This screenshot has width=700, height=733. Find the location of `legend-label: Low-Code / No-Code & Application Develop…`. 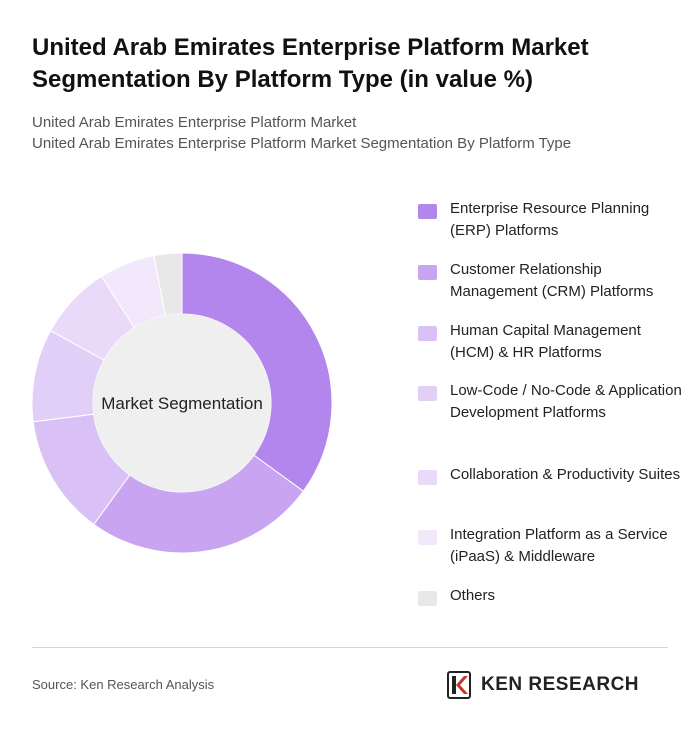

legend-label: Low-Code / No-Code & Application Develop… is located at coordinates (566, 401).